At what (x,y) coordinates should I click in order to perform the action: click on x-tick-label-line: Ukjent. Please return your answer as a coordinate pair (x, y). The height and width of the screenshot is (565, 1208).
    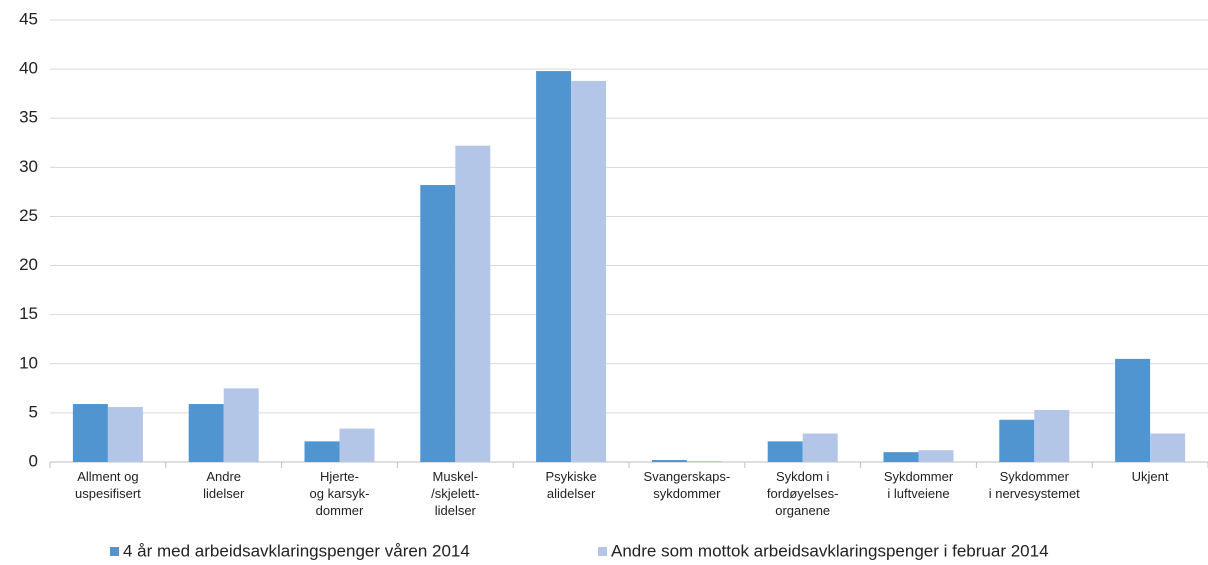
    Looking at the image, I should click on (1150, 476).